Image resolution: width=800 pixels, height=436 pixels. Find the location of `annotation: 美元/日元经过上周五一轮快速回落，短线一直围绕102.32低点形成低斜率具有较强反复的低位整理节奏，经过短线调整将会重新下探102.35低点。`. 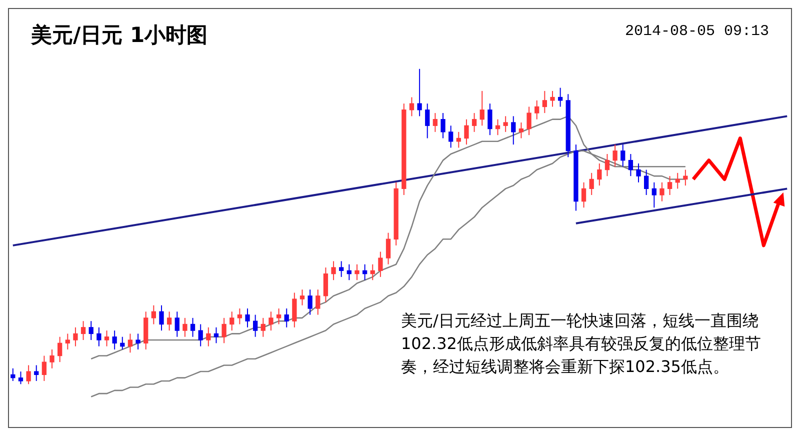

annotation: 美元/日元经过上周五一轮快速回落，短线一直围绕102.32低点形成低斜率具有较强反复的低位整理节奏，经过短线调整将会重新下探102.35低点。 is located at coordinates (581, 344).